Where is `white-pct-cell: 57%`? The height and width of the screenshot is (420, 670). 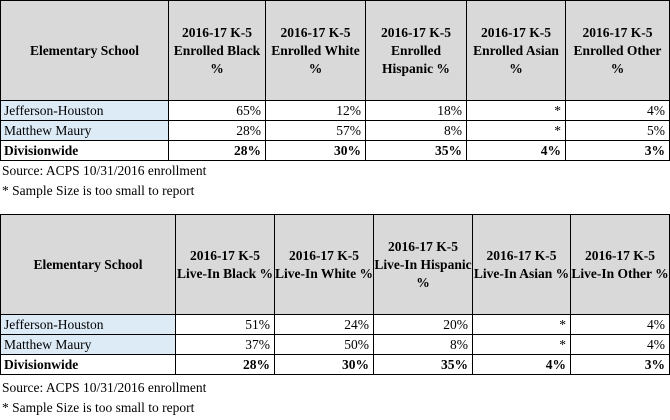
white-pct-cell: 57% is located at coordinates (315, 130).